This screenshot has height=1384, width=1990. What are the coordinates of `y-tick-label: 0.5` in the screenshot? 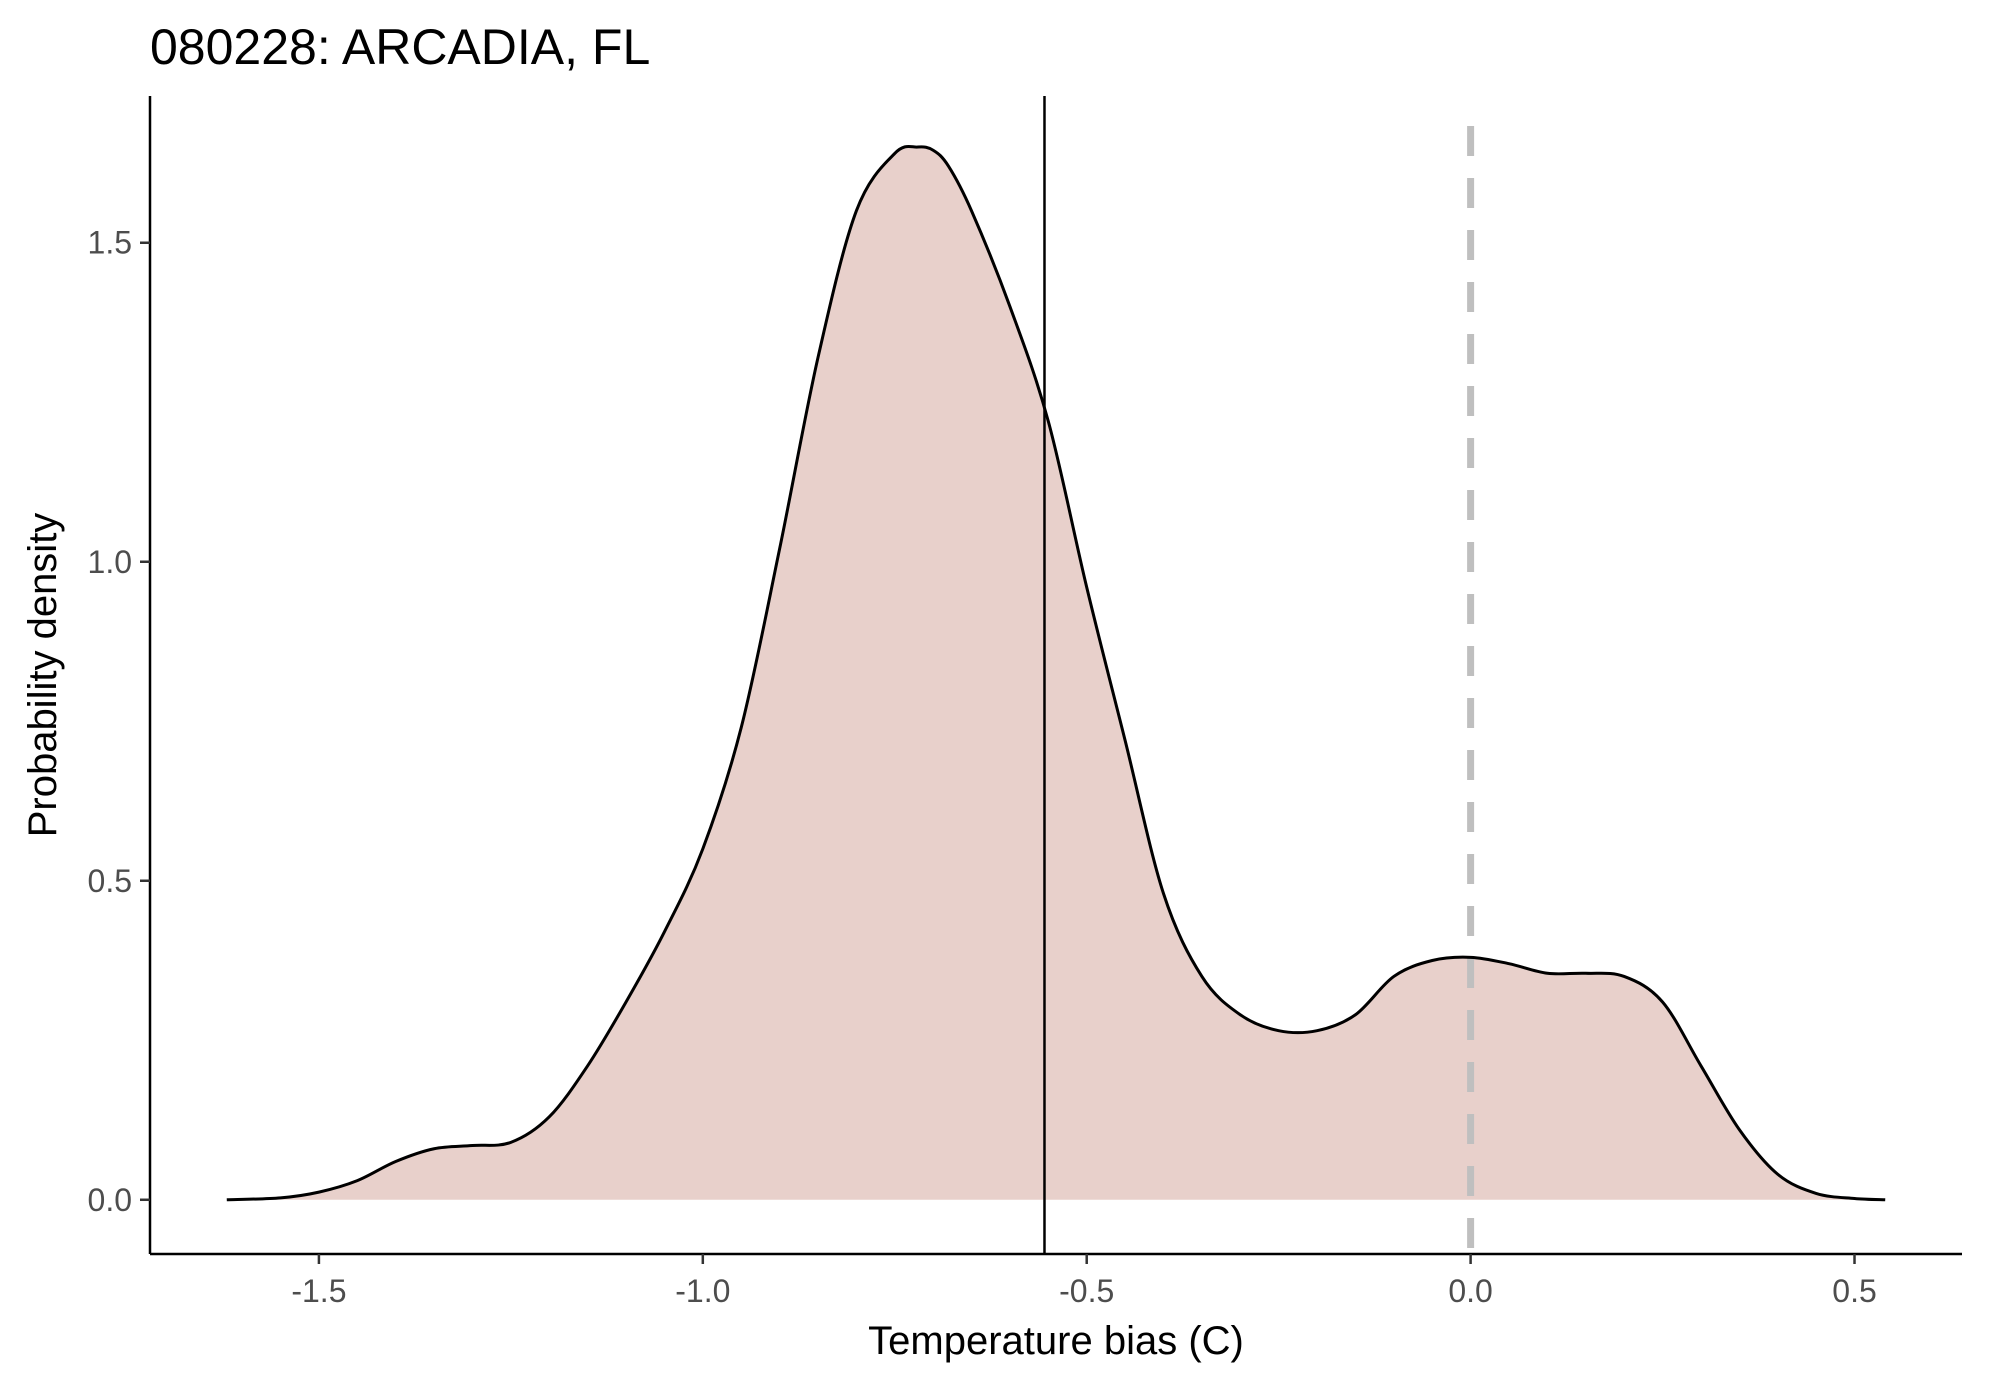 It's located at (110, 881).